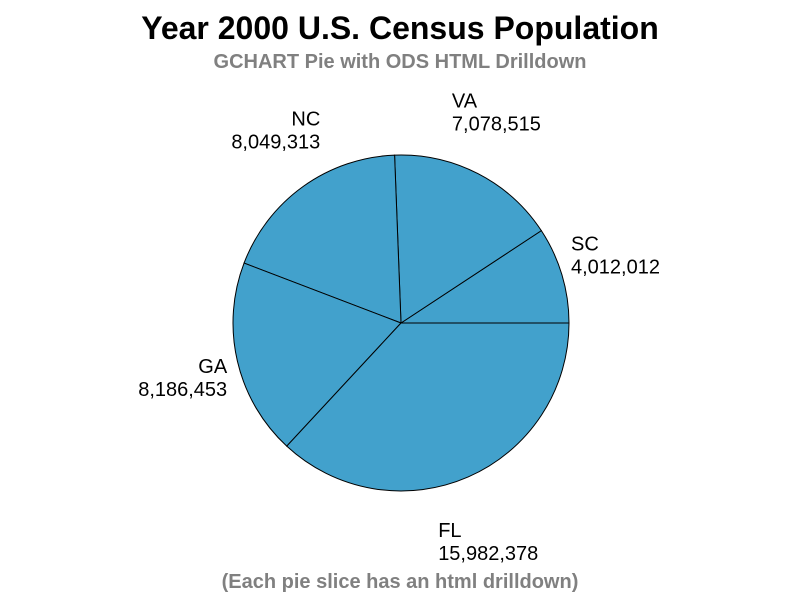 This screenshot has width=800, height=600. Describe the element at coordinates (182, 390) in the screenshot. I see `slice-value-label: 8,186,453` at that location.